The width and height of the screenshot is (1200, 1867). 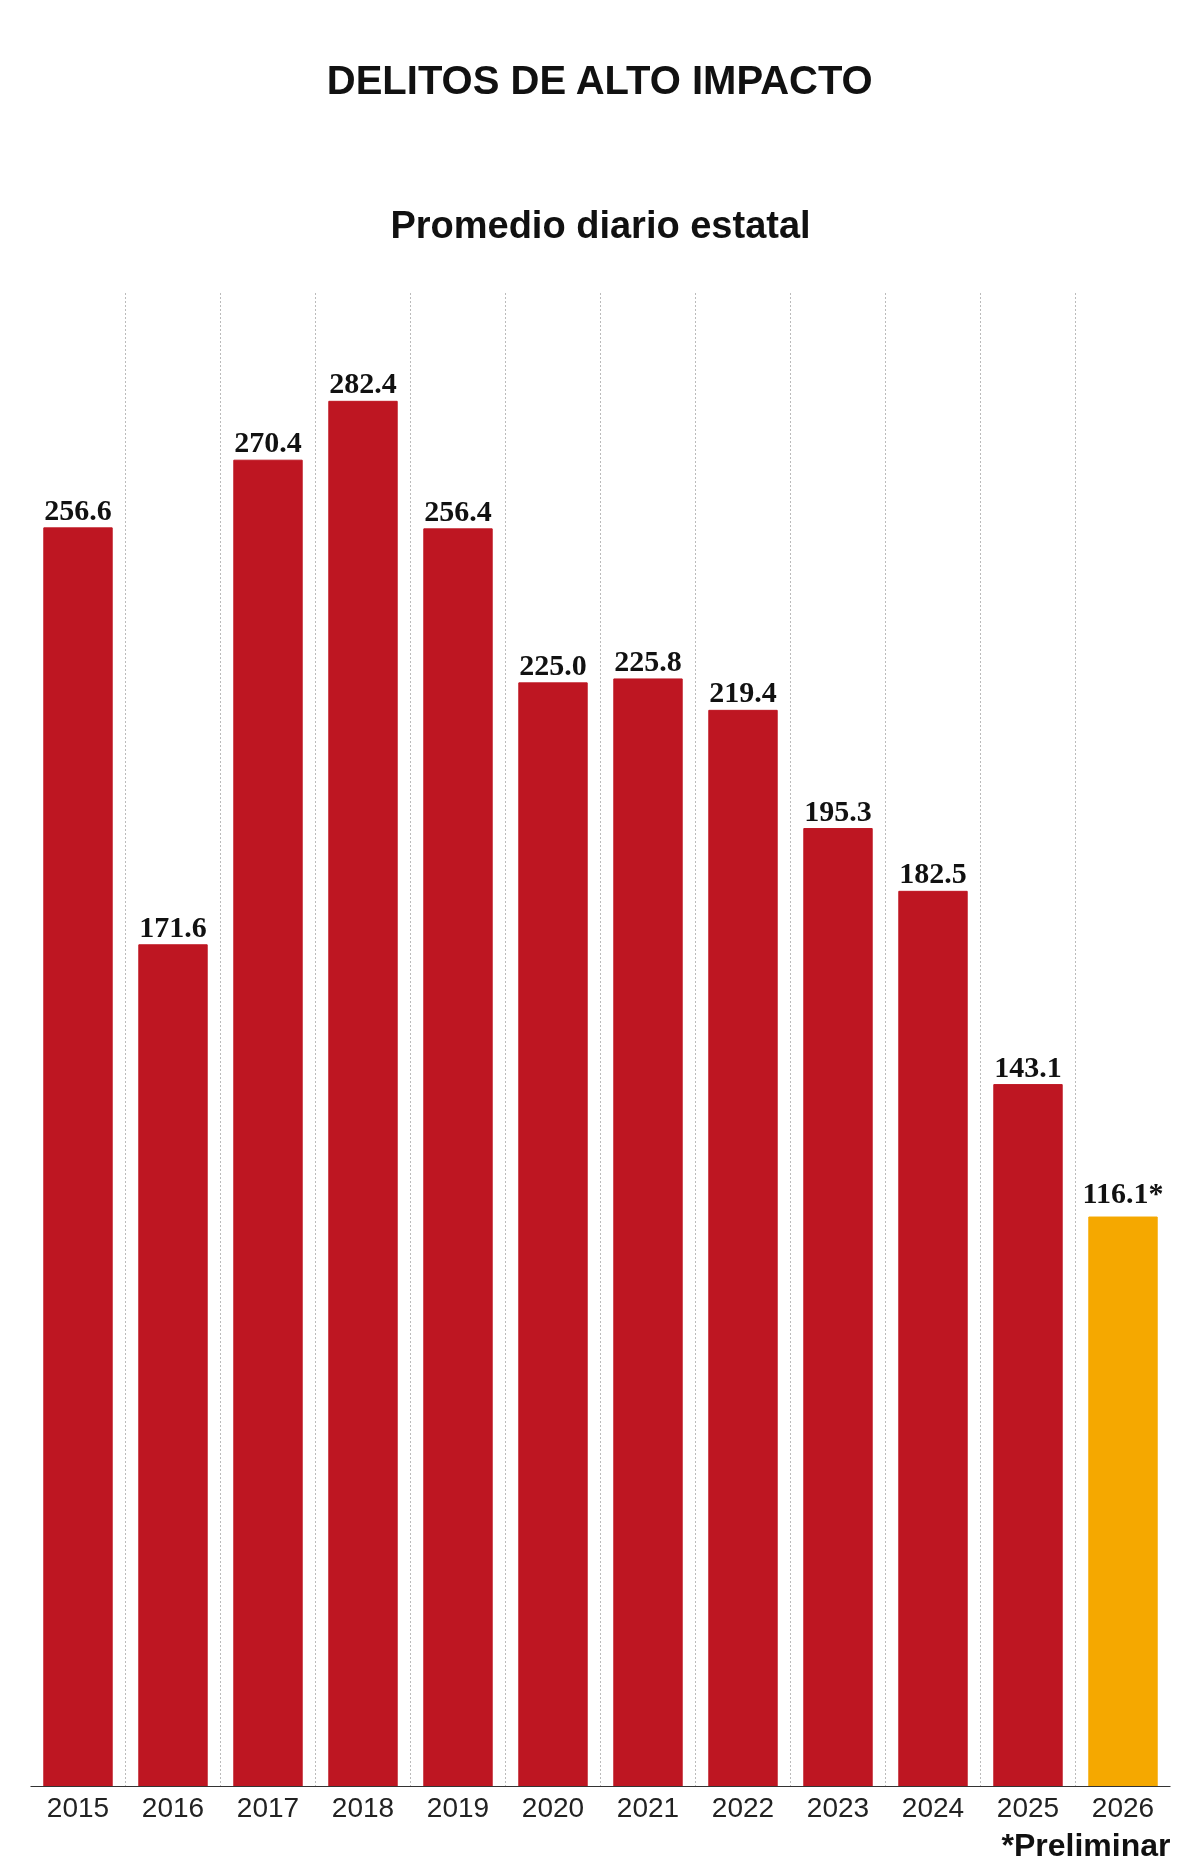 I want to click on x-tick-label: 2017, so click(x=268, y=1807).